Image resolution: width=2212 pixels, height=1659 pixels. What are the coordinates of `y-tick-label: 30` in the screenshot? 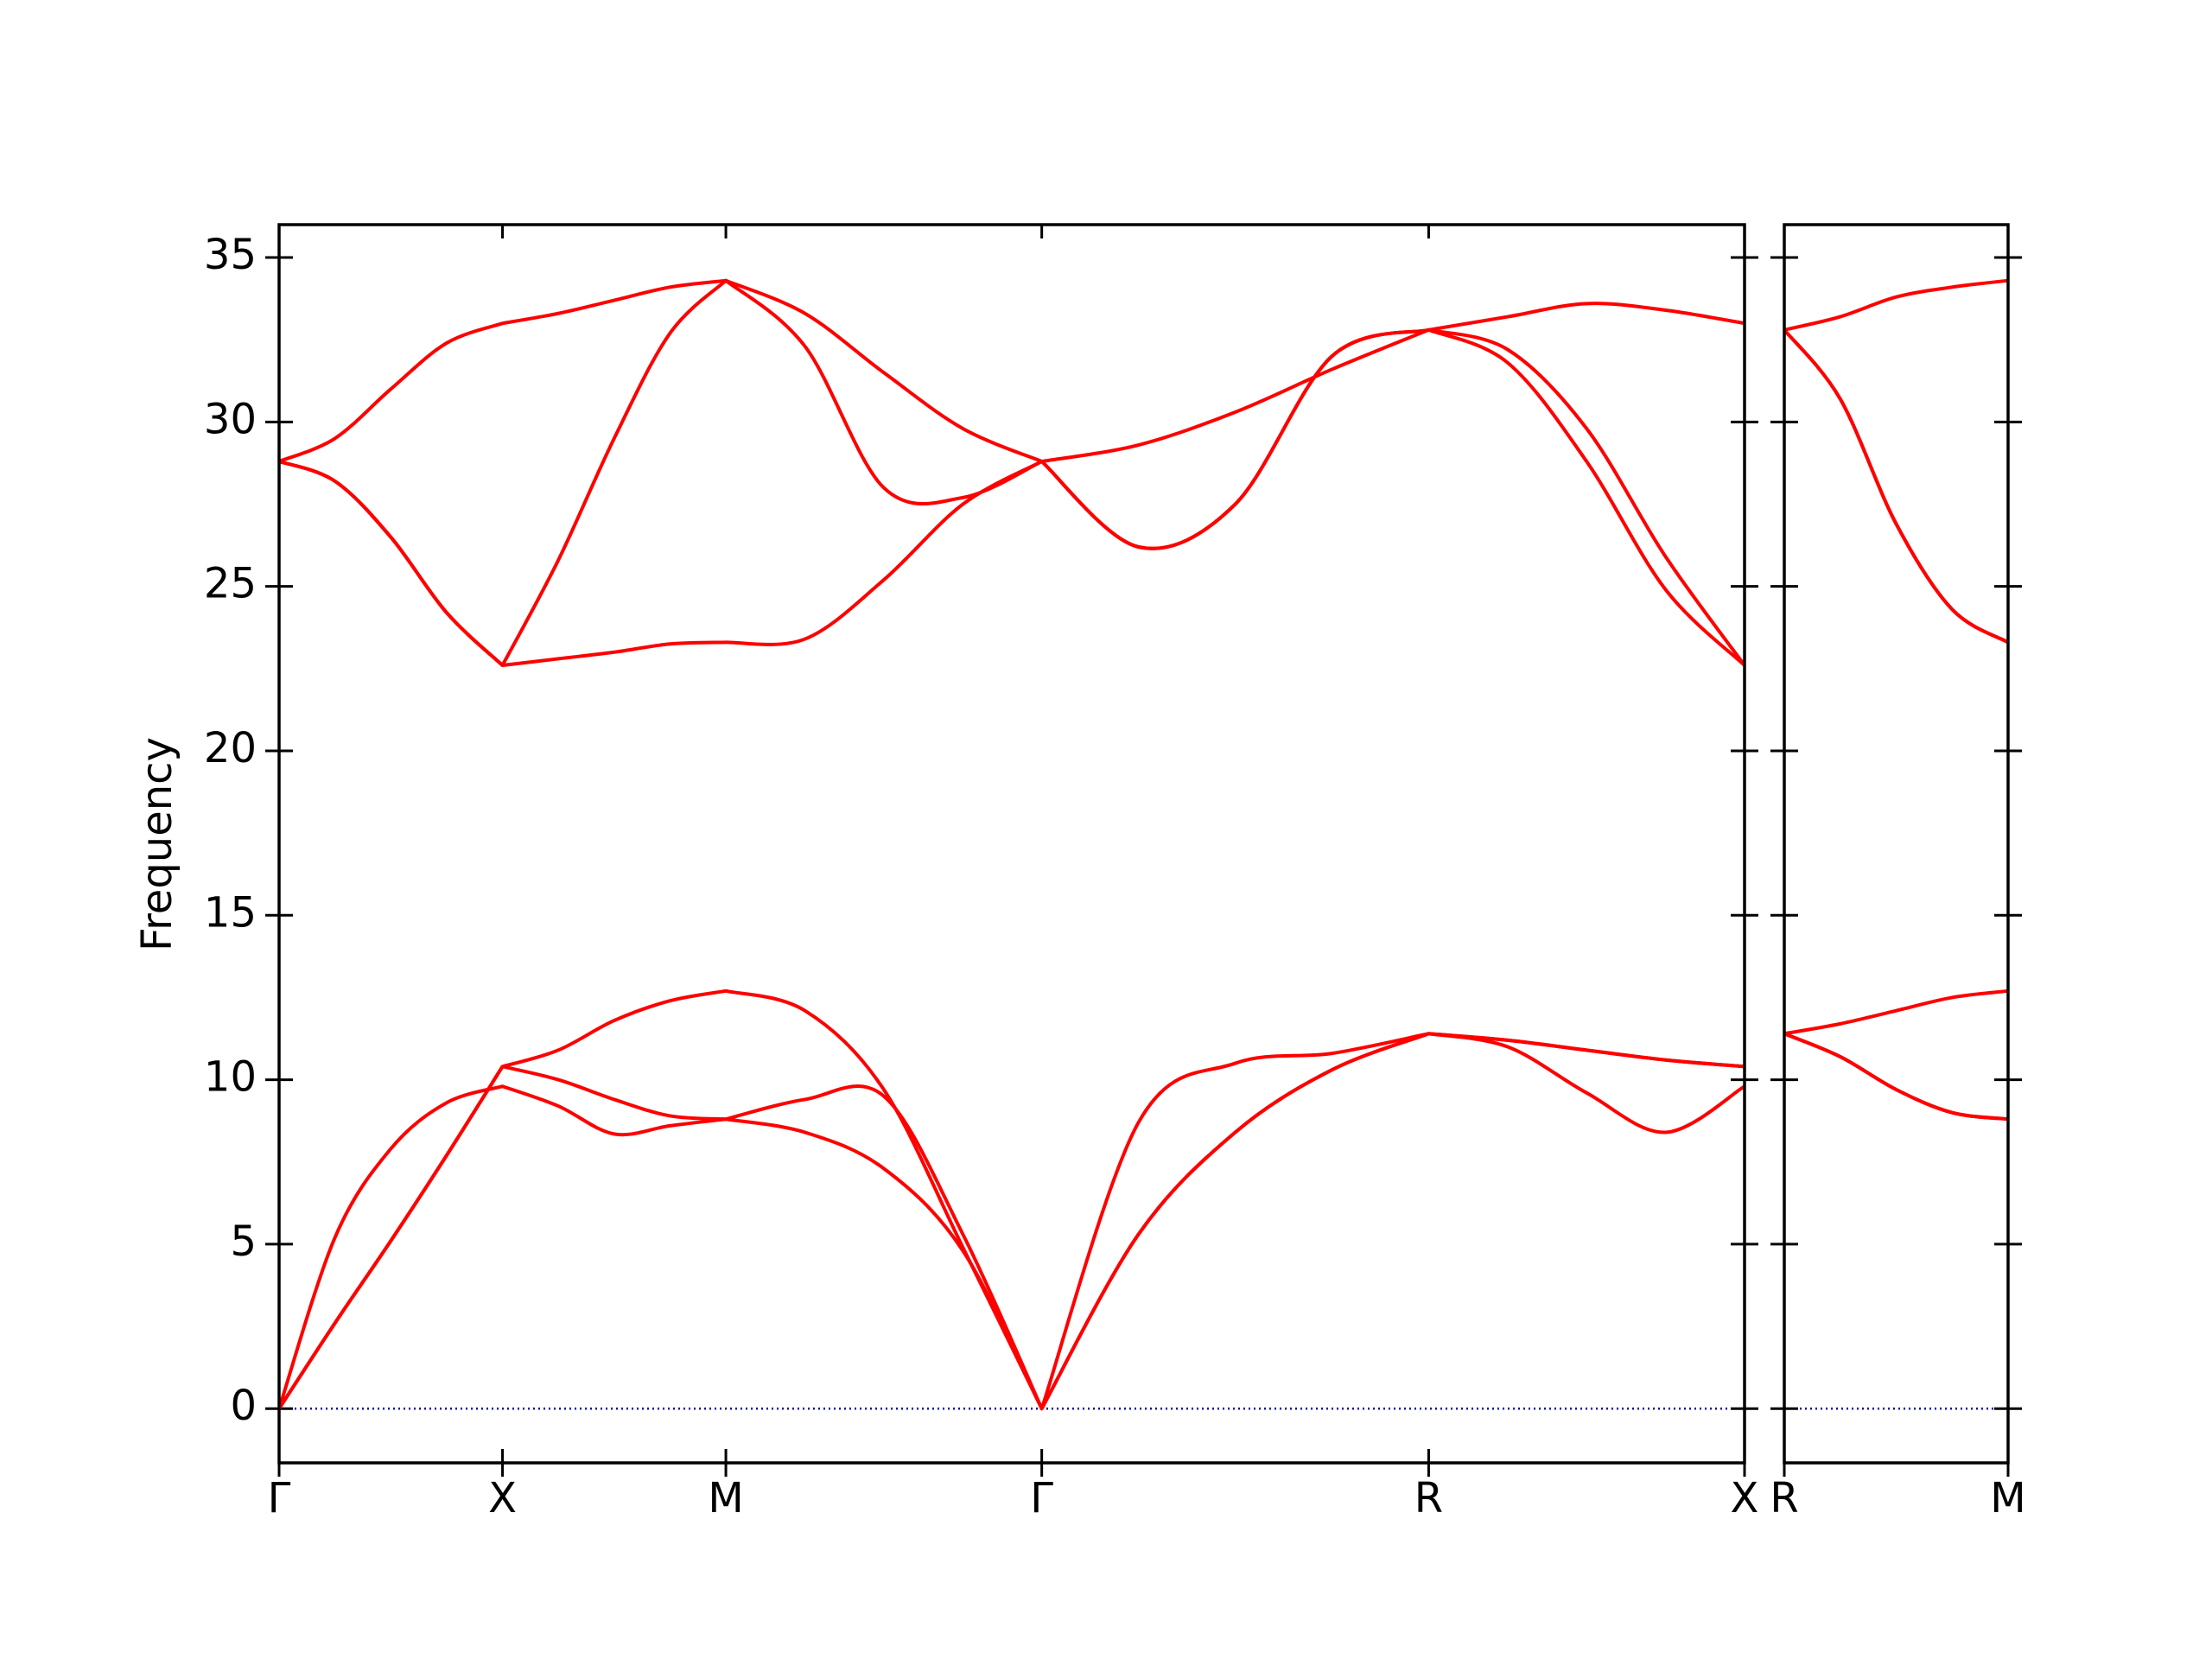 It's located at (231, 419).